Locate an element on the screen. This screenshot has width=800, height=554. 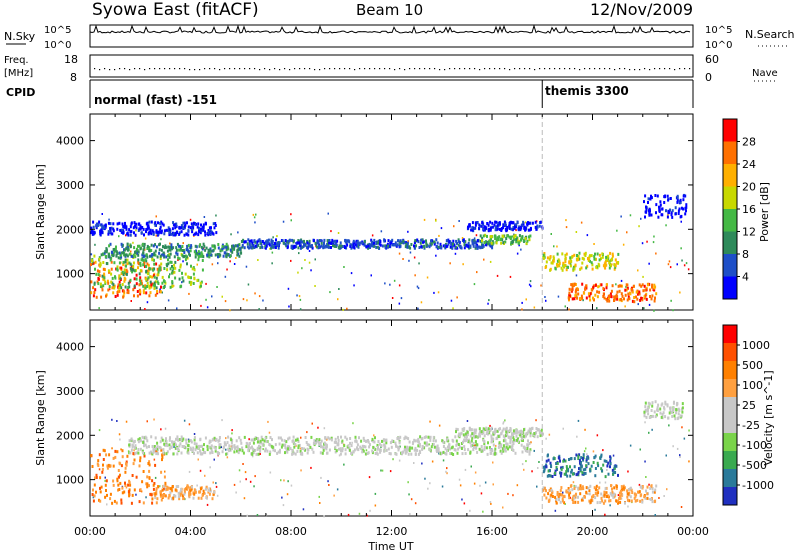
cpid-mode-themis: themis 3300 is located at coordinates (587, 91).